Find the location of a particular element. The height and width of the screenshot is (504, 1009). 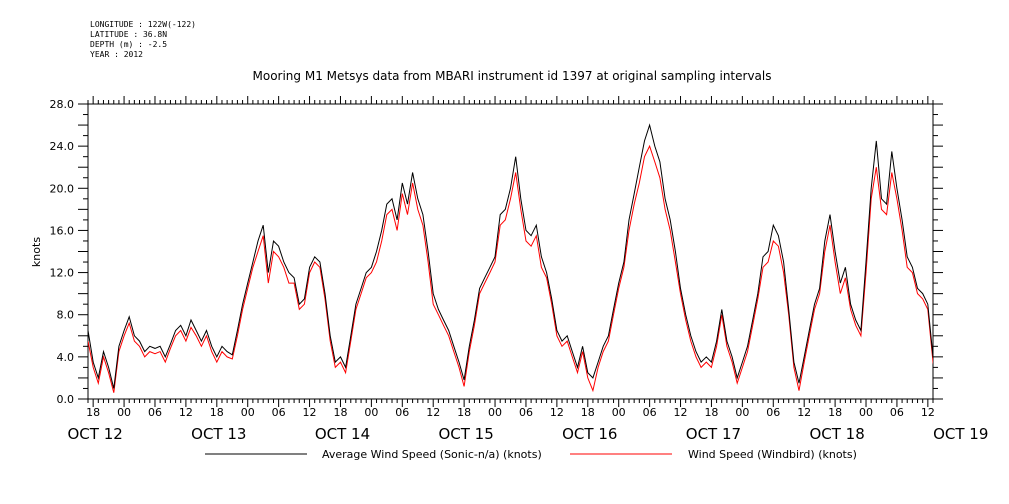

y-tick-label: 4.0 is located at coordinates (66, 357).